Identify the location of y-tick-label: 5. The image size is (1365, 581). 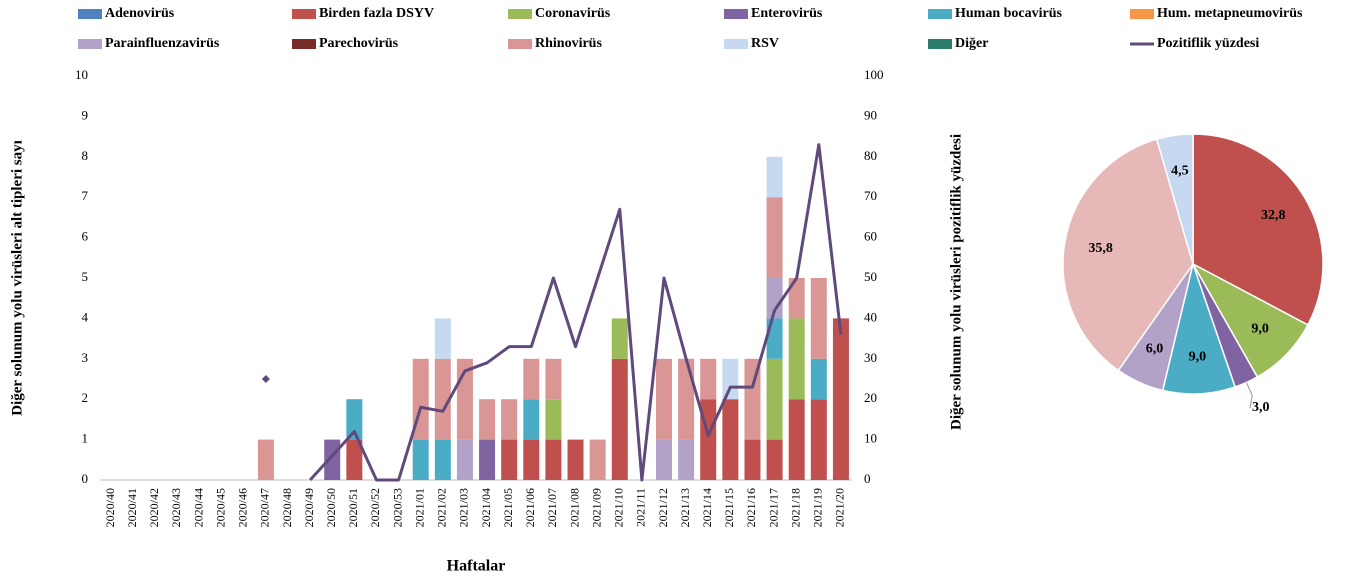
(85, 276).